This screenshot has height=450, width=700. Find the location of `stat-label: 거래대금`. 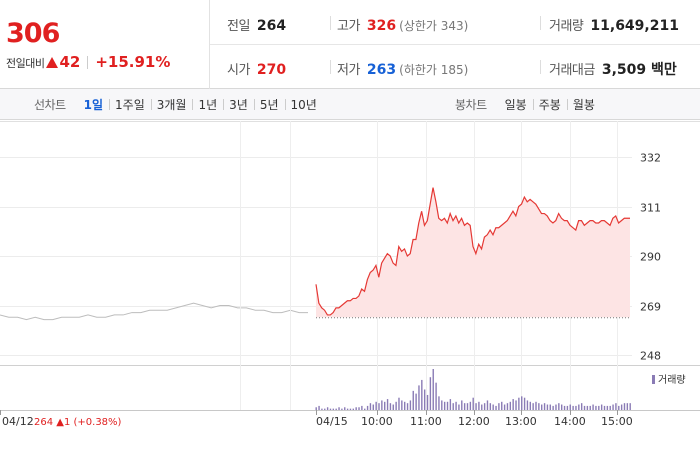

stat-label: 거래대금 is located at coordinates (572, 70).